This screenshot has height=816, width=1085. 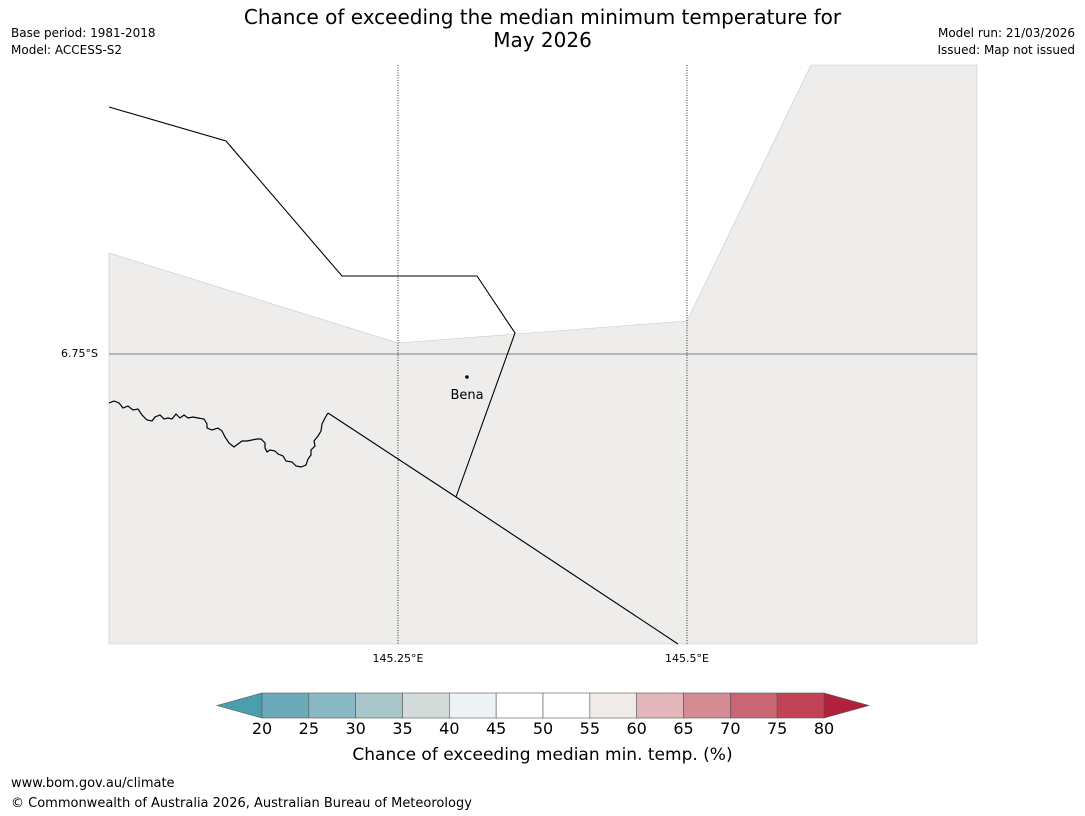 I want to click on longitude-label-145-5: 145.5°E, so click(x=687, y=658).